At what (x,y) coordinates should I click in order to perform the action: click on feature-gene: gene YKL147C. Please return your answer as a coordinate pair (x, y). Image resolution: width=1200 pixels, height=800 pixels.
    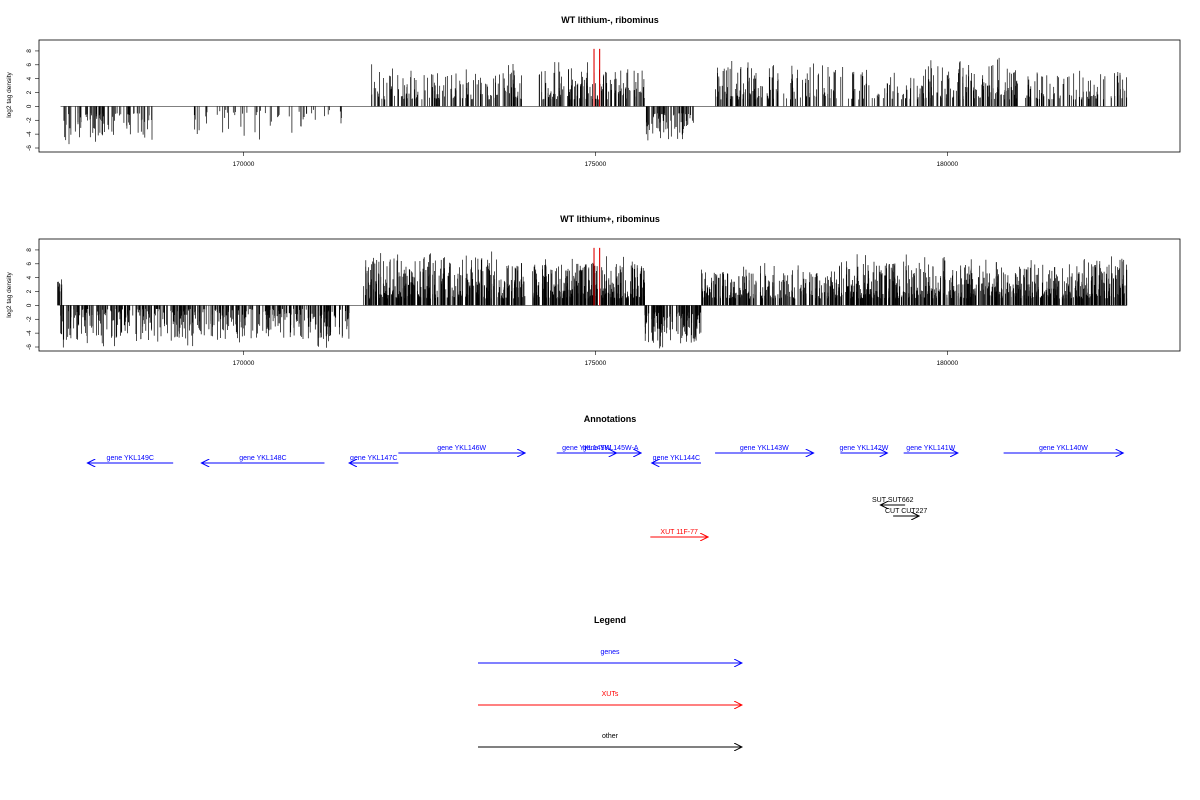
    Looking at the image, I should click on (374, 459).